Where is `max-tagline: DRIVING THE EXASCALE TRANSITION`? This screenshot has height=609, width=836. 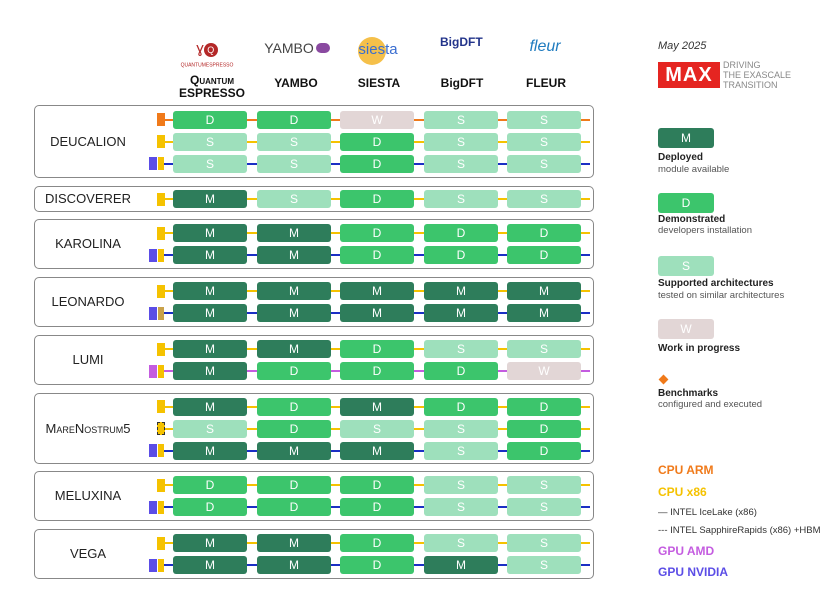
max-tagline: DRIVING THE EXASCALE TRANSITION is located at coordinates (757, 75).